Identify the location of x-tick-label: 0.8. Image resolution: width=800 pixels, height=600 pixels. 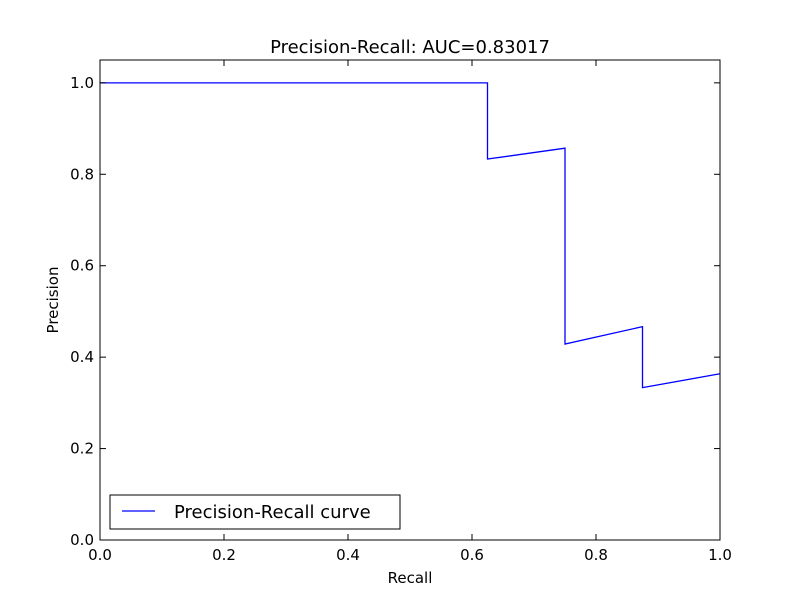
(596, 555).